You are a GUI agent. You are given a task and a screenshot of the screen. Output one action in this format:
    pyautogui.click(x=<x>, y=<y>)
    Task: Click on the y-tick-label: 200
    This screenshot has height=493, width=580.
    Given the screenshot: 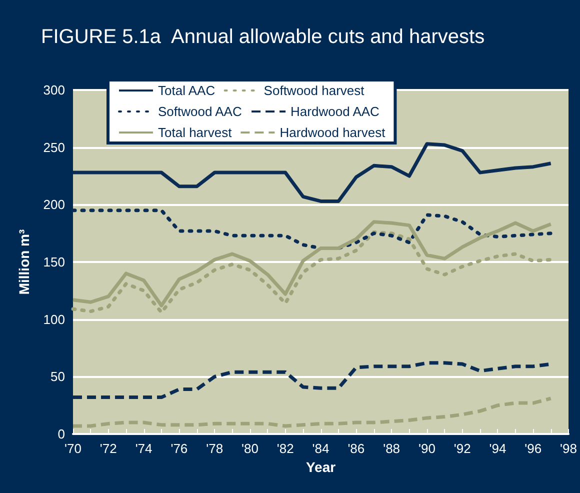 What is the action you would take?
    pyautogui.click(x=54, y=204)
    